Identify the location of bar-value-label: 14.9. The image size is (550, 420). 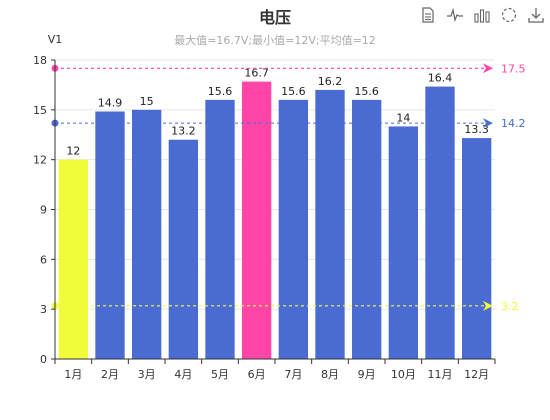
(110, 102).